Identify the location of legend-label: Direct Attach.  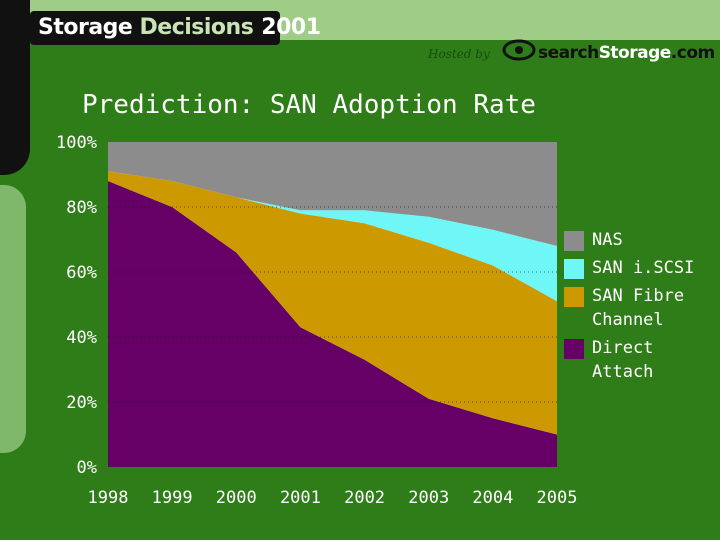
(623, 360).